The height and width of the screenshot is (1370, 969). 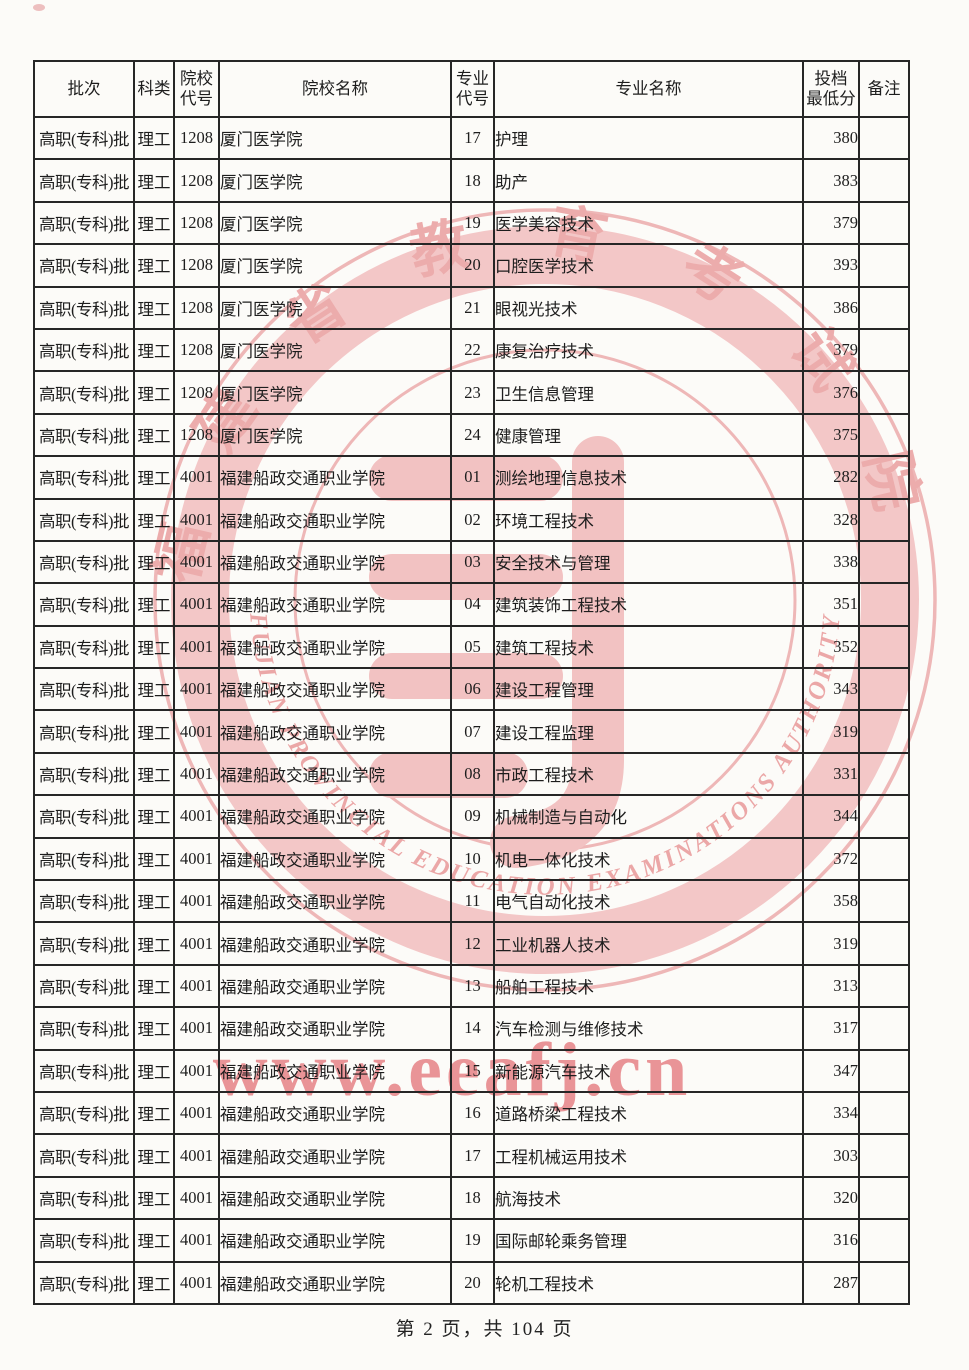 I want to click on cell-major-name: 机电一体化技术, so click(x=648, y=859).